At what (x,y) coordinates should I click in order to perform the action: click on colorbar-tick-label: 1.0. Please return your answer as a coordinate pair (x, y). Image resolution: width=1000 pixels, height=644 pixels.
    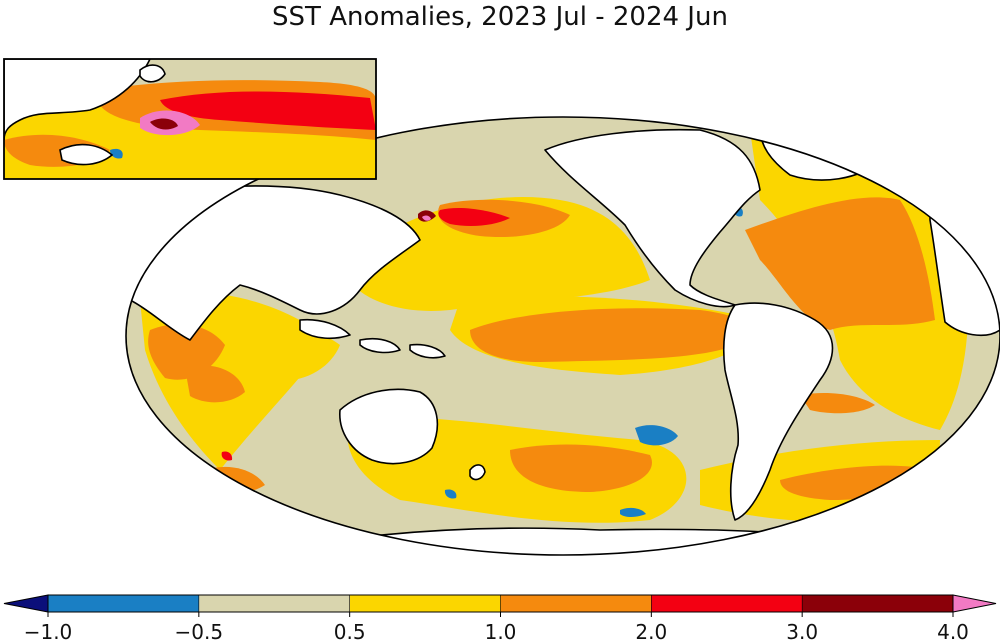
    Looking at the image, I should click on (500, 632).